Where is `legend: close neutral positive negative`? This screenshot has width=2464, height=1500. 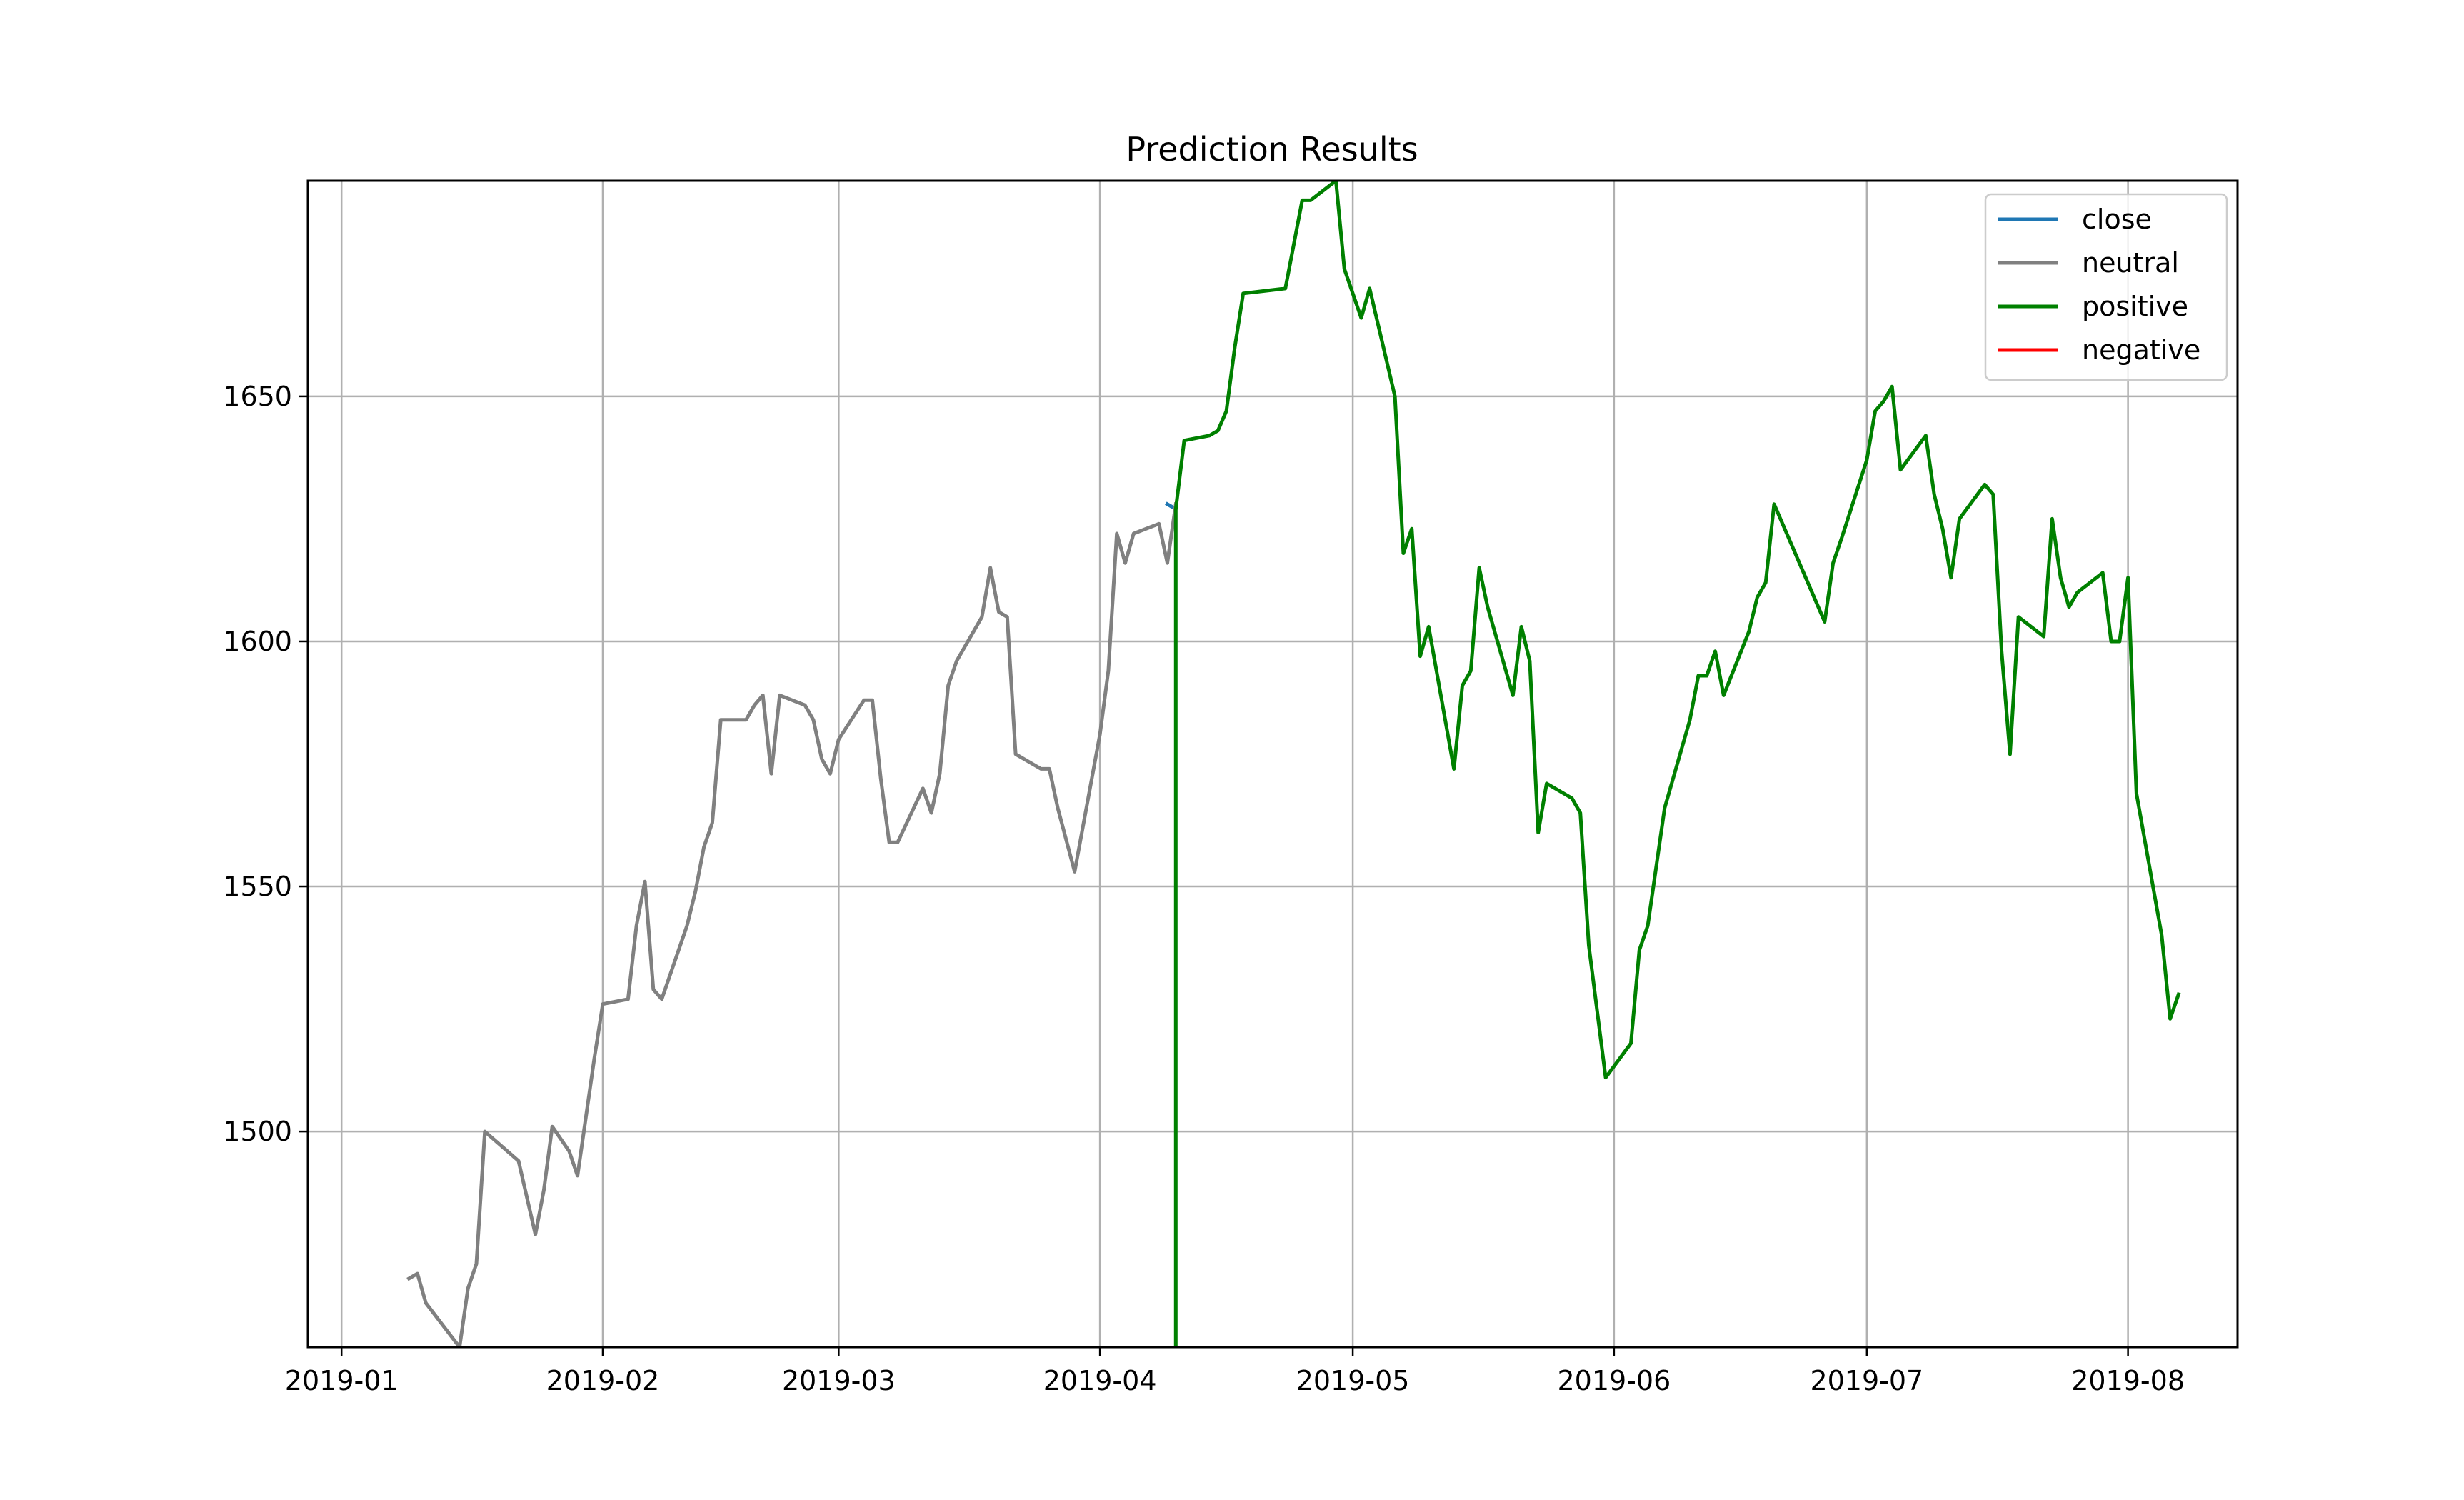
legend: close neutral positive negative is located at coordinates (2106, 287).